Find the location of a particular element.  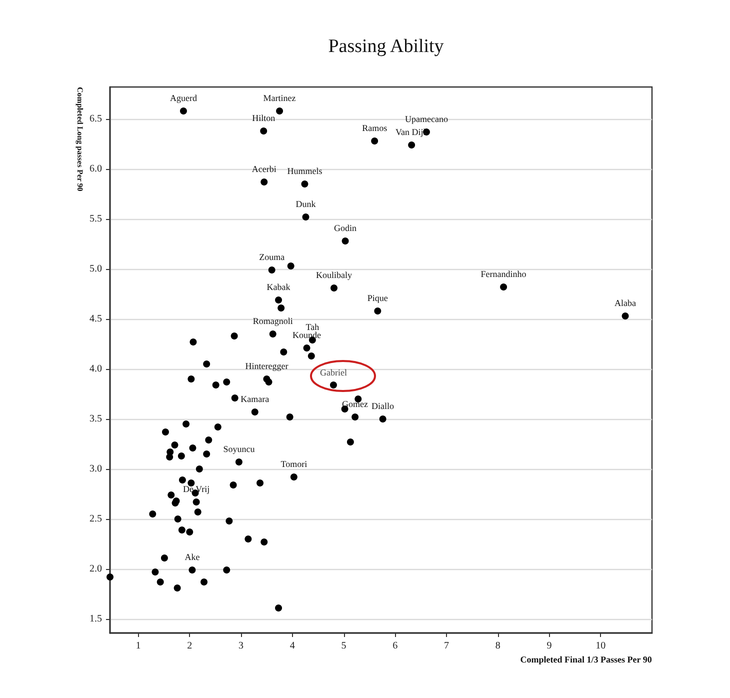

data-label: Martinez is located at coordinates (279, 98).